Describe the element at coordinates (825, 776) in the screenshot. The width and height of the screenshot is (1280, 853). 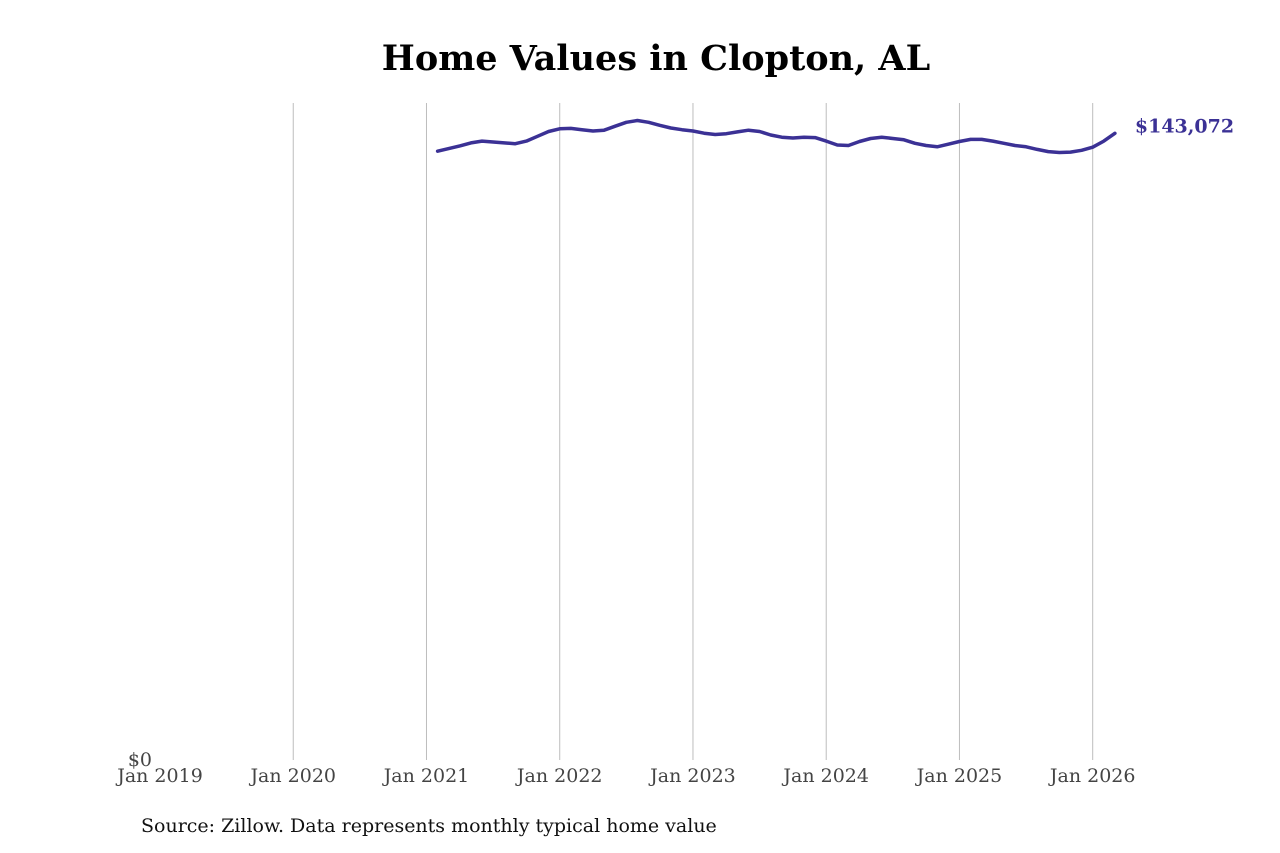
I see `x-tick-label: Jan 2024` at that location.